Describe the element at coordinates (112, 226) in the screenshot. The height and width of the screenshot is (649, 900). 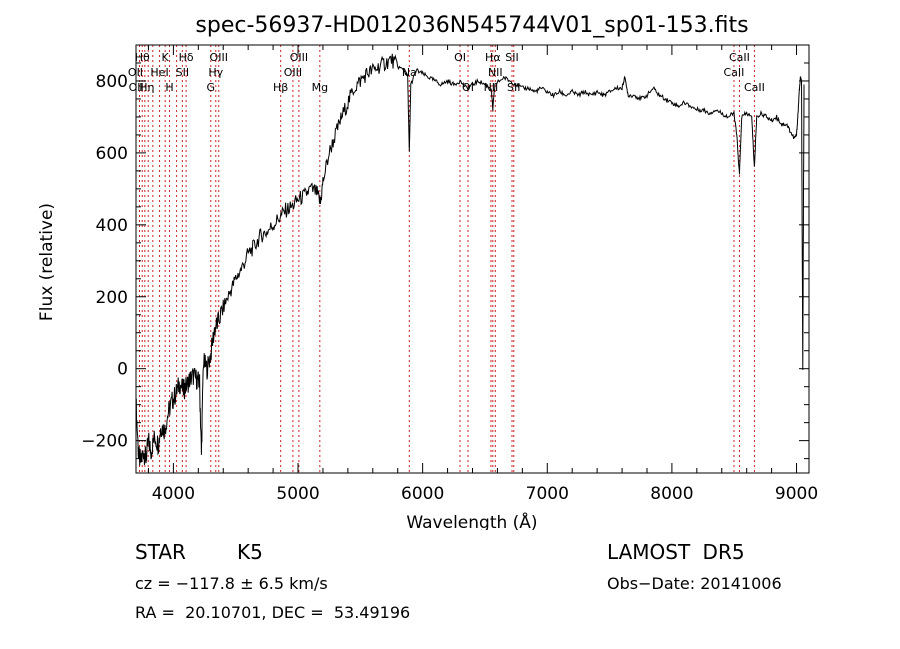
I see `y-tick-label: 400` at that location.